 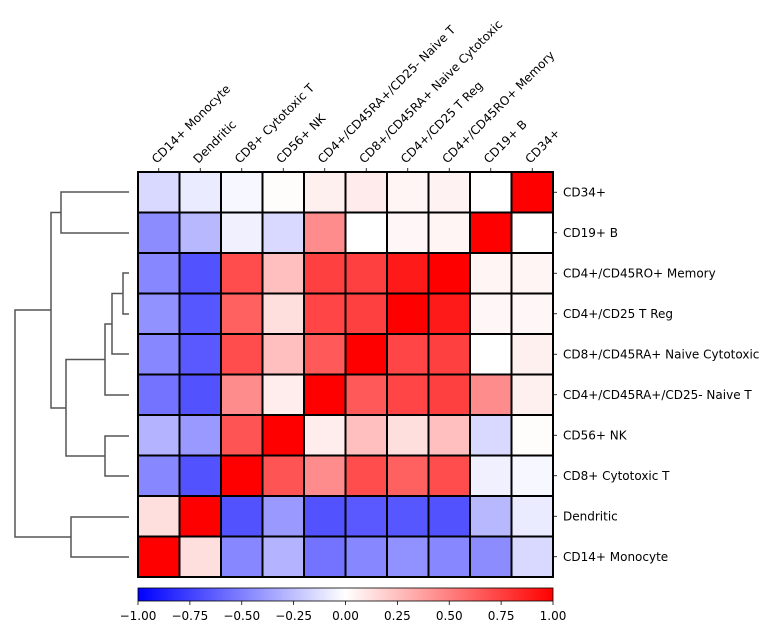 I want to click on row-label: CD19+ B, so click(x=590, y=233).